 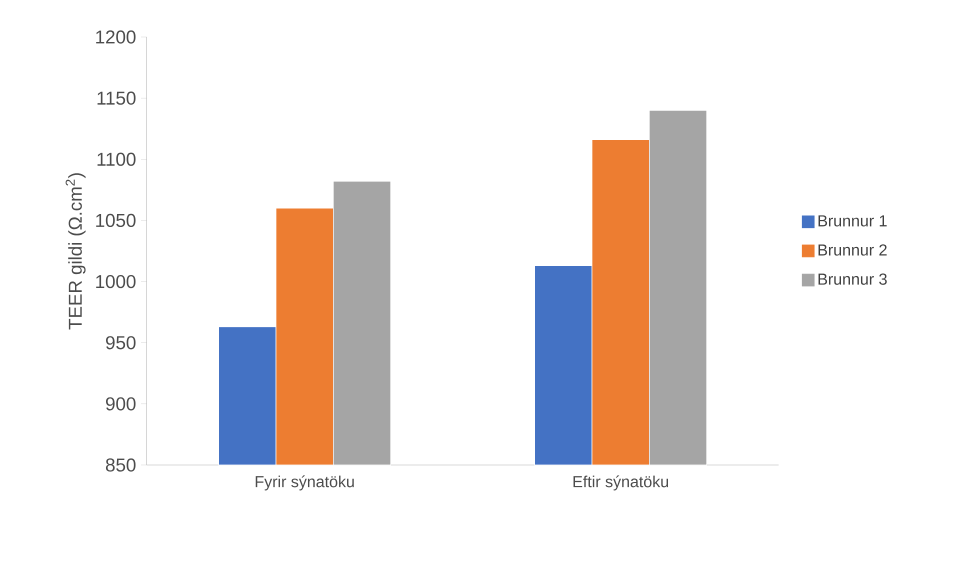 I want to click on y-axis-title: TEER gildi (Ω.cm$^{2}$), so click(x=76, y=251).